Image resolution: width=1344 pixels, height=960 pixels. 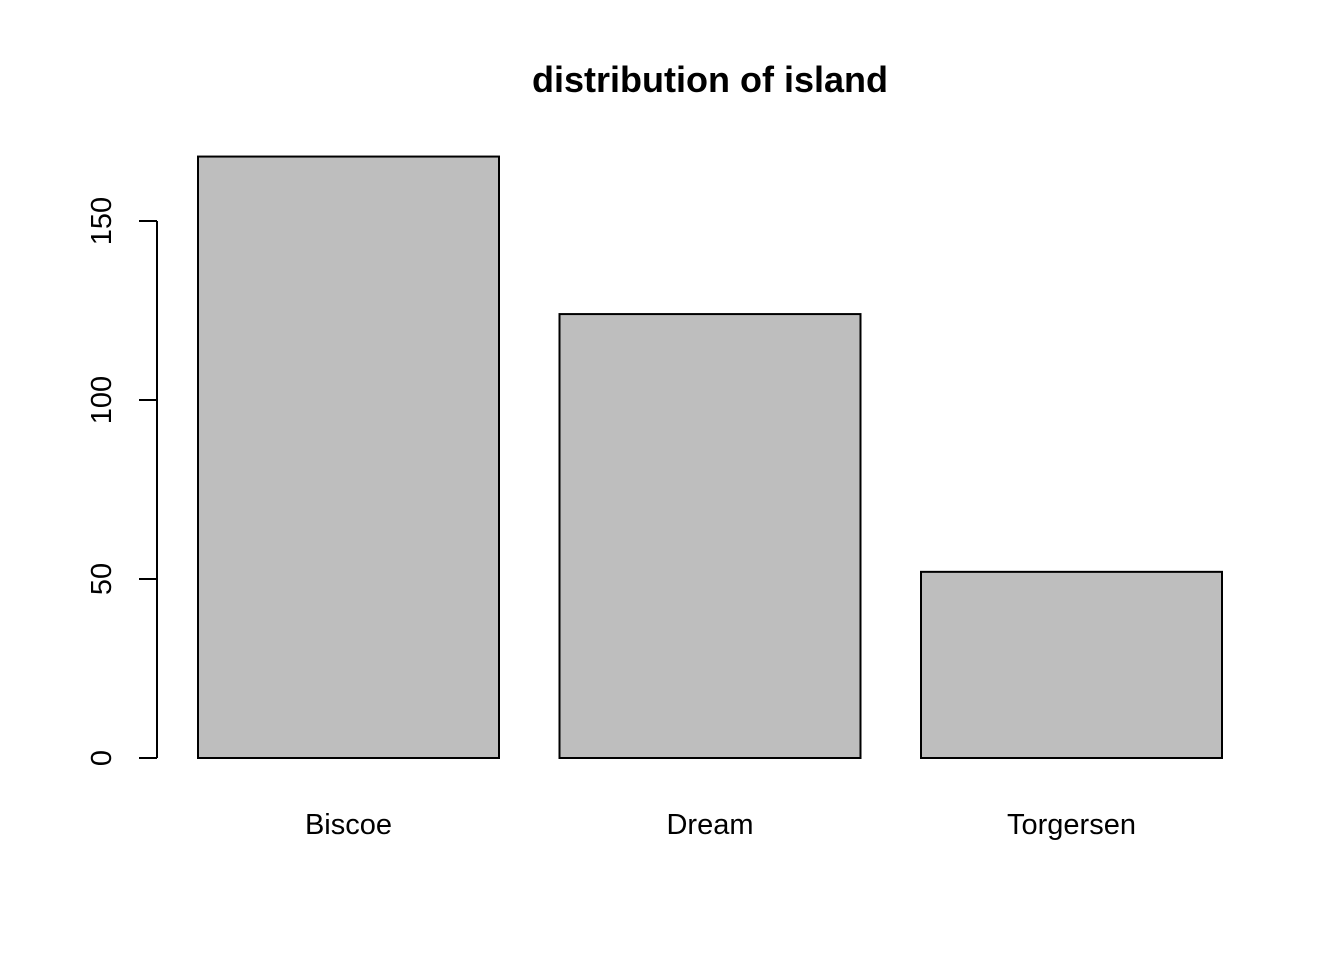 I want to click on y-axis: 0 50 100 150, so click(x=122, y=481).